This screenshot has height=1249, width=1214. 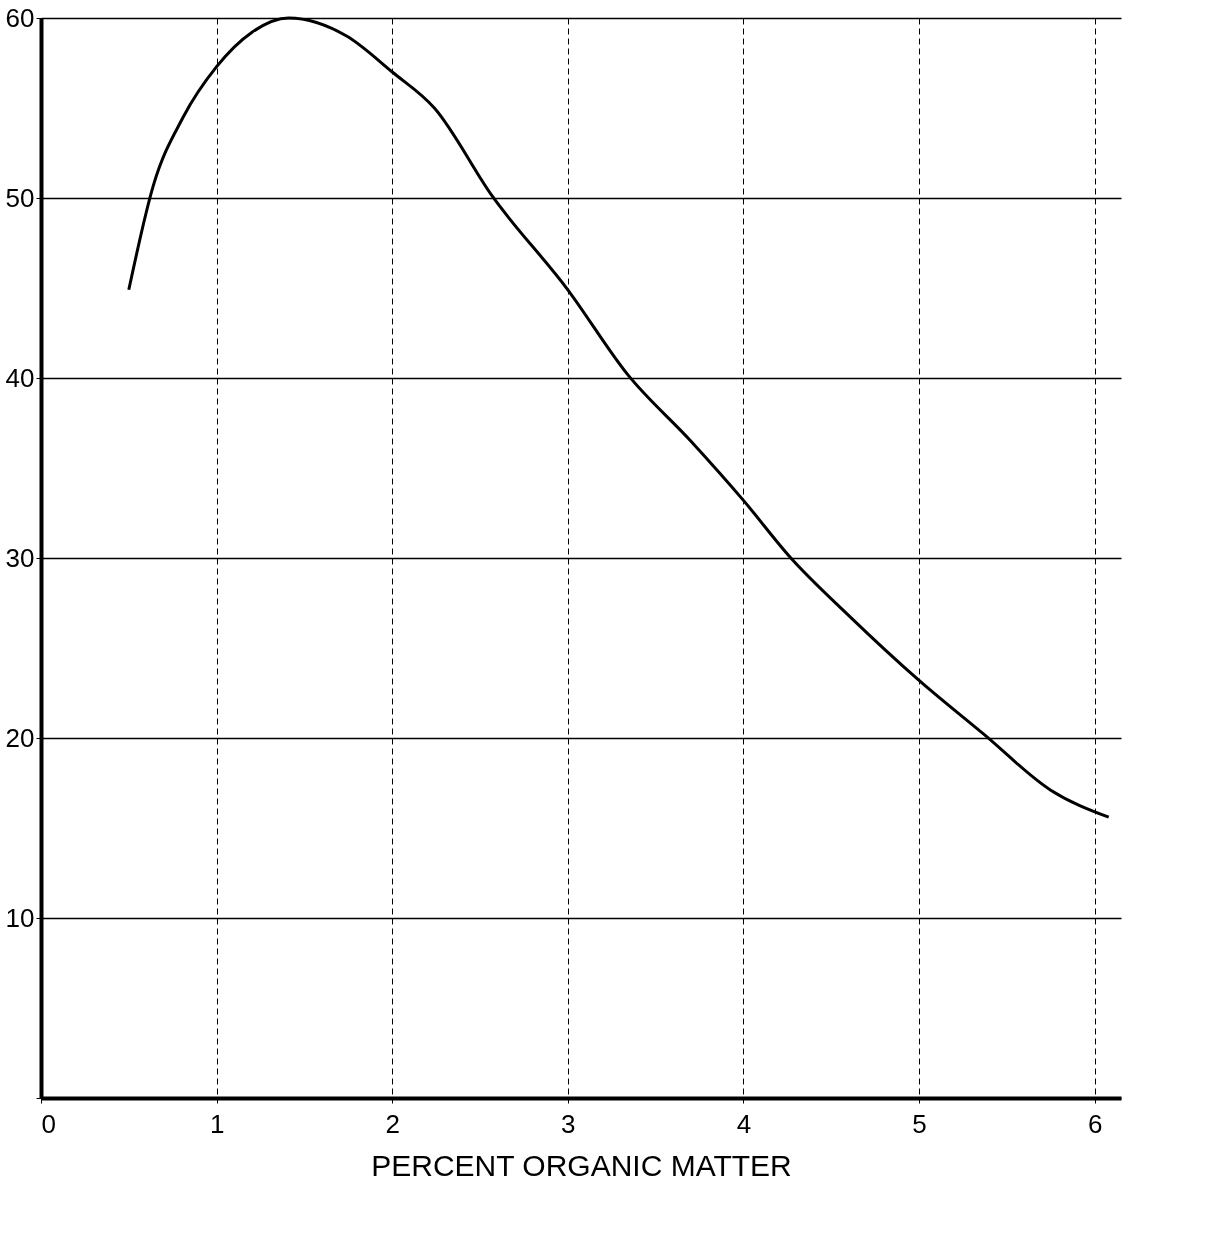 I want to click on y-tick-label: 50, so click(x=20, y=197).